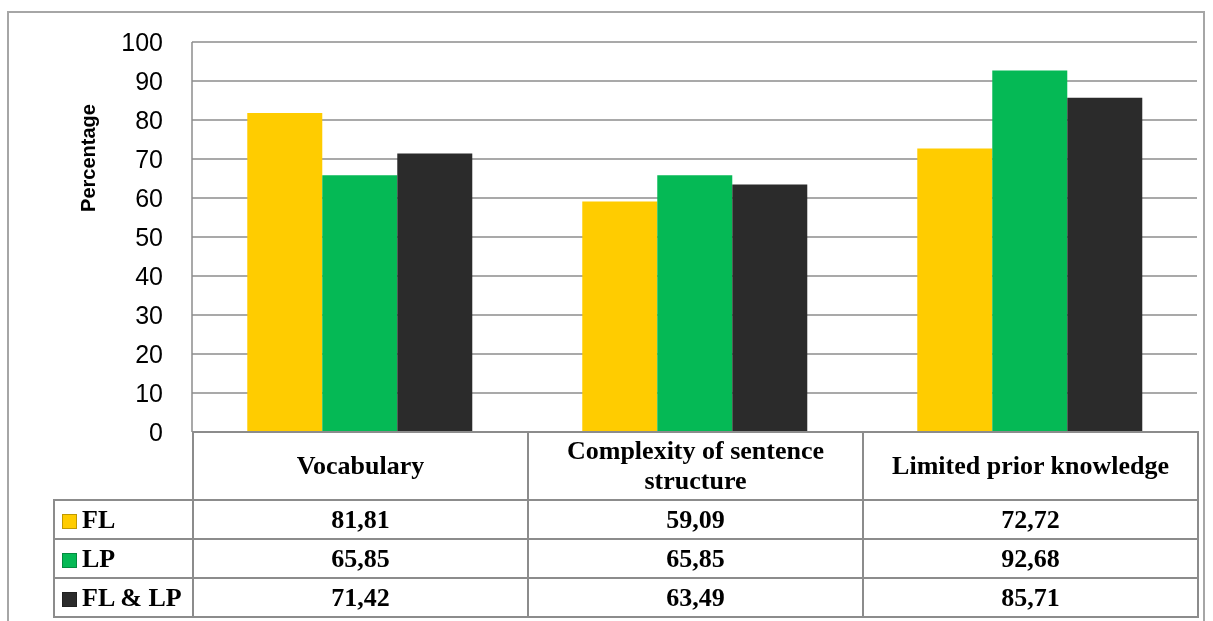 This screenshot has width=1213, height=621. I want to click on data-label: 81,81, so click(360, 519).